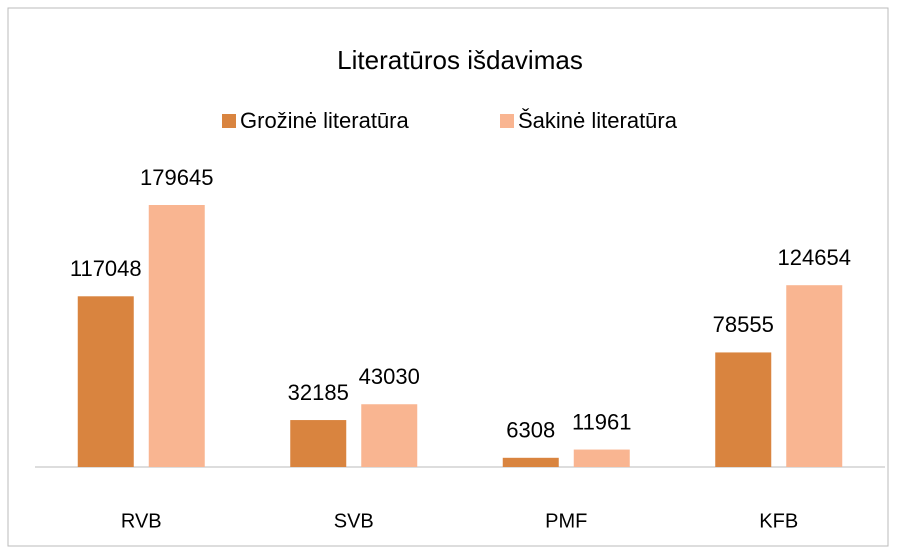 Image resolution: width=898 pixels, height=554 pixels. Describe the element at coordinates (602, 421) in the screenshot. I see `data-label: 11961` at that location.